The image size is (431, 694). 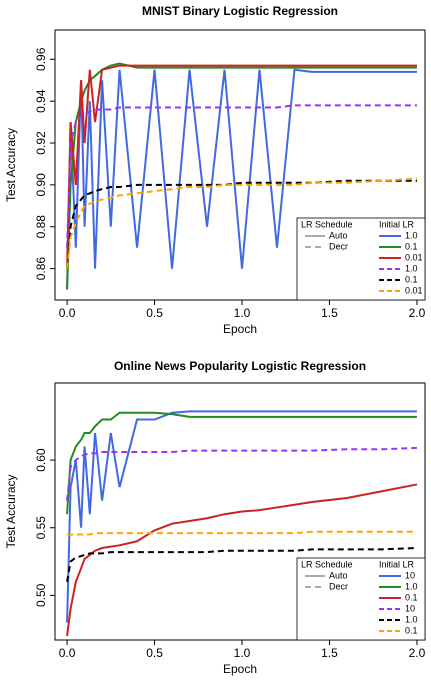 I want to click on y-tick-label: 0.88, so click(x=41, y=227).